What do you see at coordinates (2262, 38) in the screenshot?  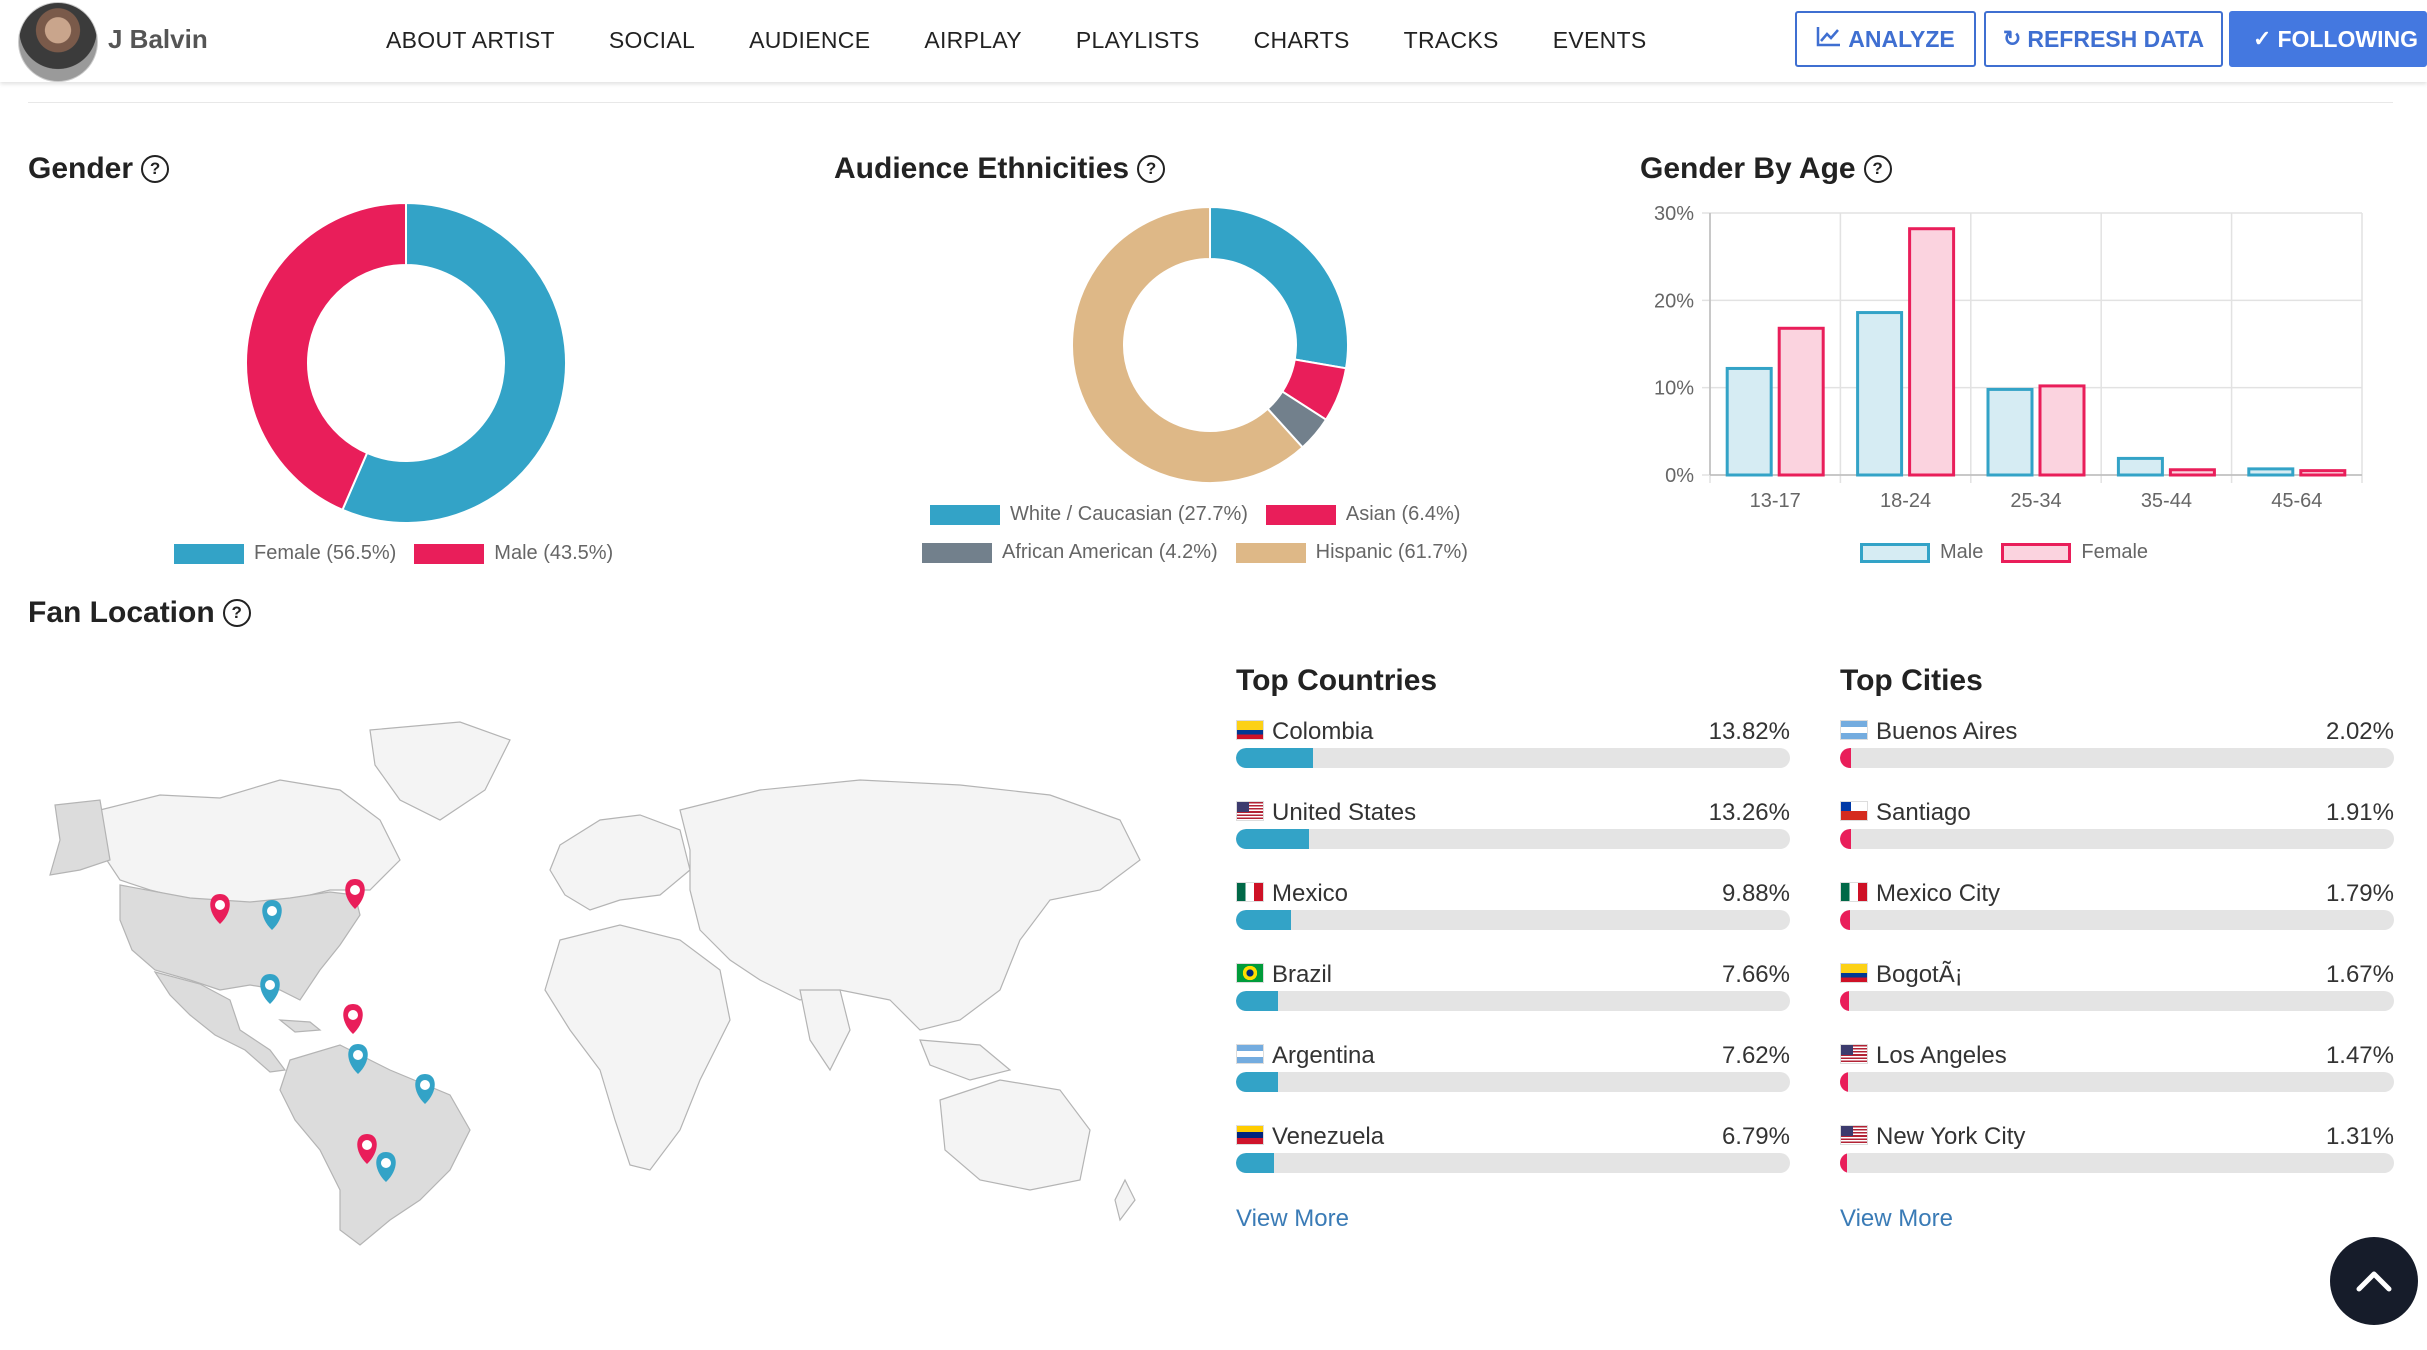 I see `check-icon: ✓` at bounding box center [2262, 38].